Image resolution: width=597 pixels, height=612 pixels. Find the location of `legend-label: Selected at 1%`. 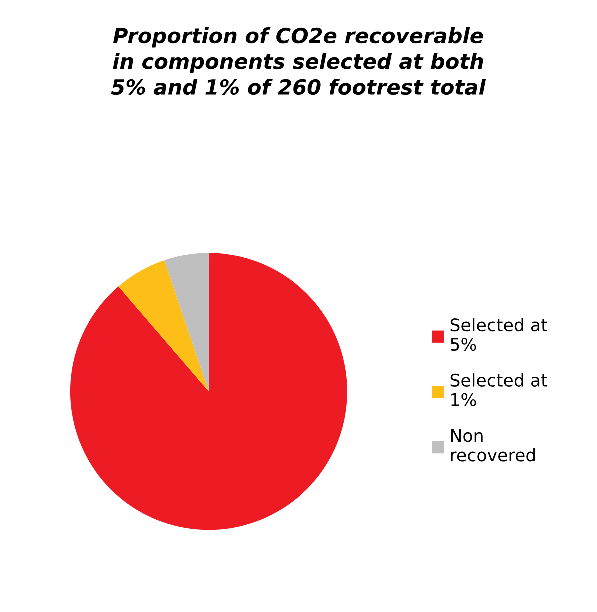

legend-label: Selected at 1% is located at coordinates (499, 390).